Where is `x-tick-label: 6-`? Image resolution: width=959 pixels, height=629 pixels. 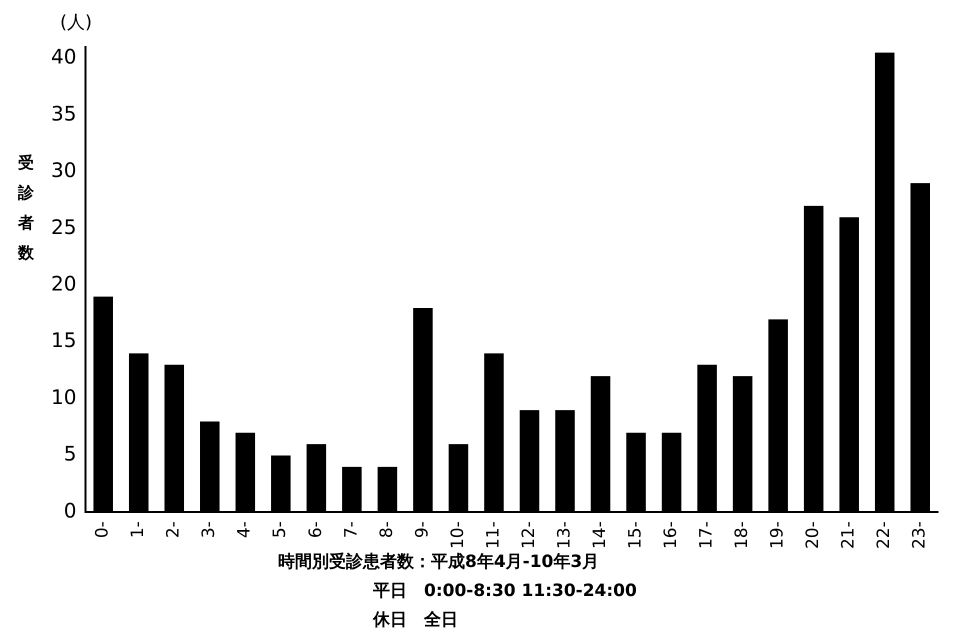
x-tick-label: 6- is located at coordinates (316, 529).